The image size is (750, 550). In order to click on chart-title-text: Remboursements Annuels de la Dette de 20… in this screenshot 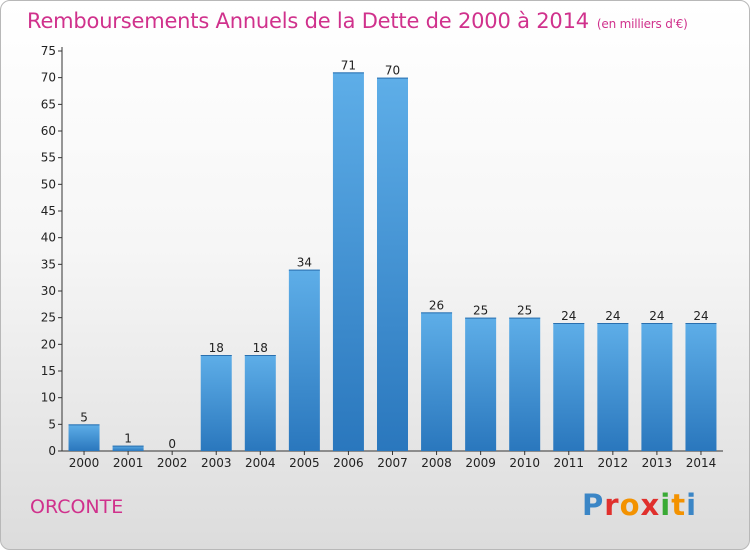, I will do `click(308, 21)`.